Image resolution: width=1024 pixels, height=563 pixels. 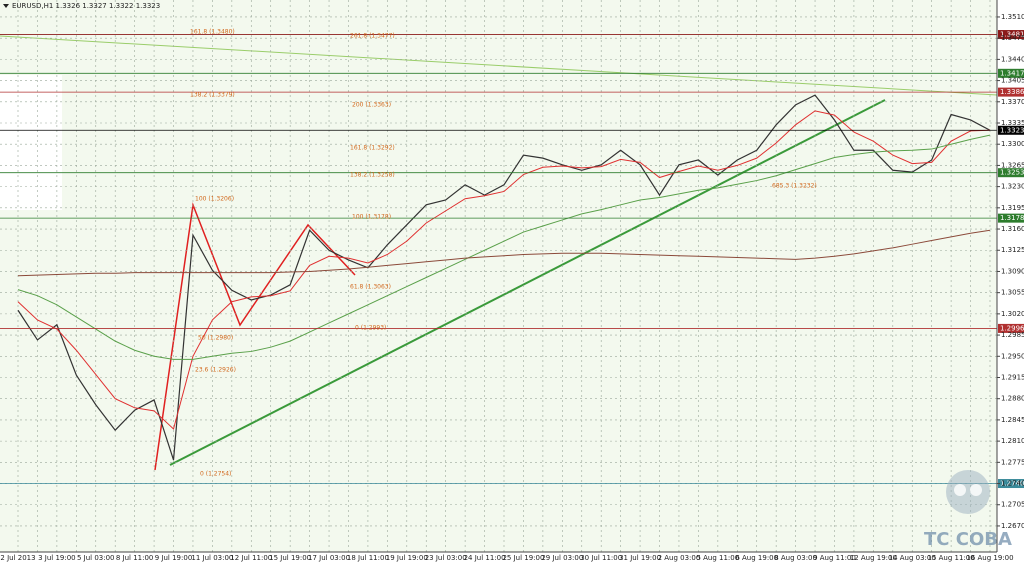 I want to click on fib-label: 685.3 (1.3232), so click(x=794, y=186).